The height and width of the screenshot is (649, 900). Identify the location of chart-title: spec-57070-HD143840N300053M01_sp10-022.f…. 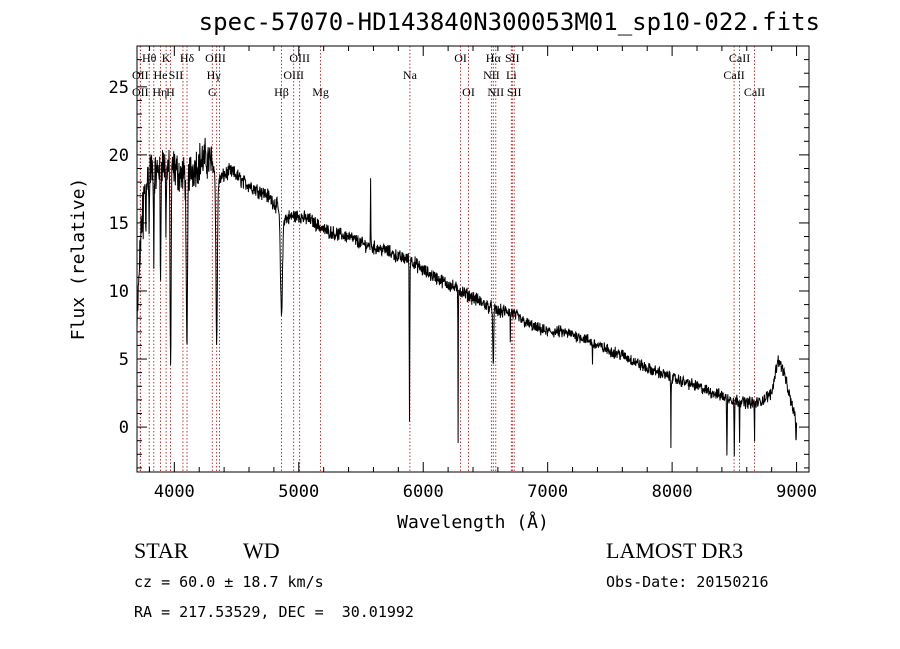
(509, 22).